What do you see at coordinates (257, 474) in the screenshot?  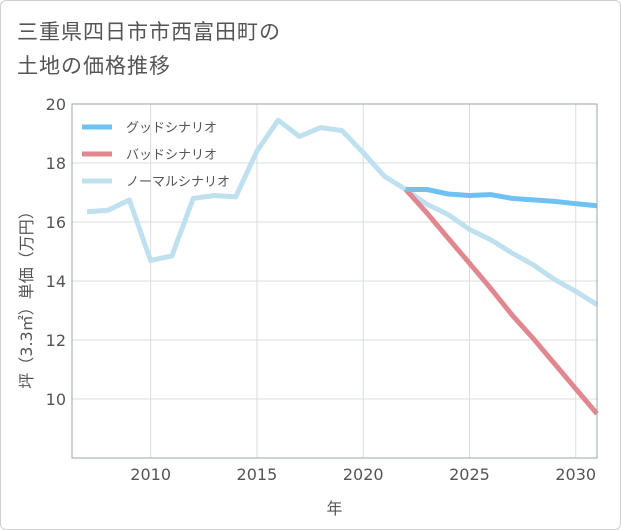 I see `x-tick-label: 2015` at bounding box center [257, 474].